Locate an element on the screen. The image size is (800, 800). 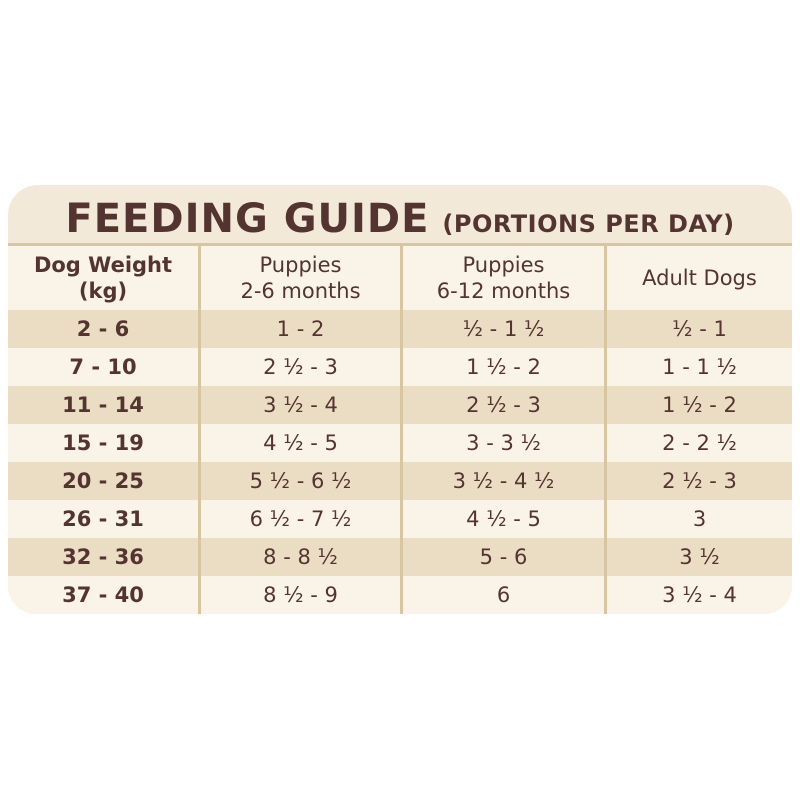
title-subtitle: (PORTIONS PER DAY) is located at coordinates (588, 224).